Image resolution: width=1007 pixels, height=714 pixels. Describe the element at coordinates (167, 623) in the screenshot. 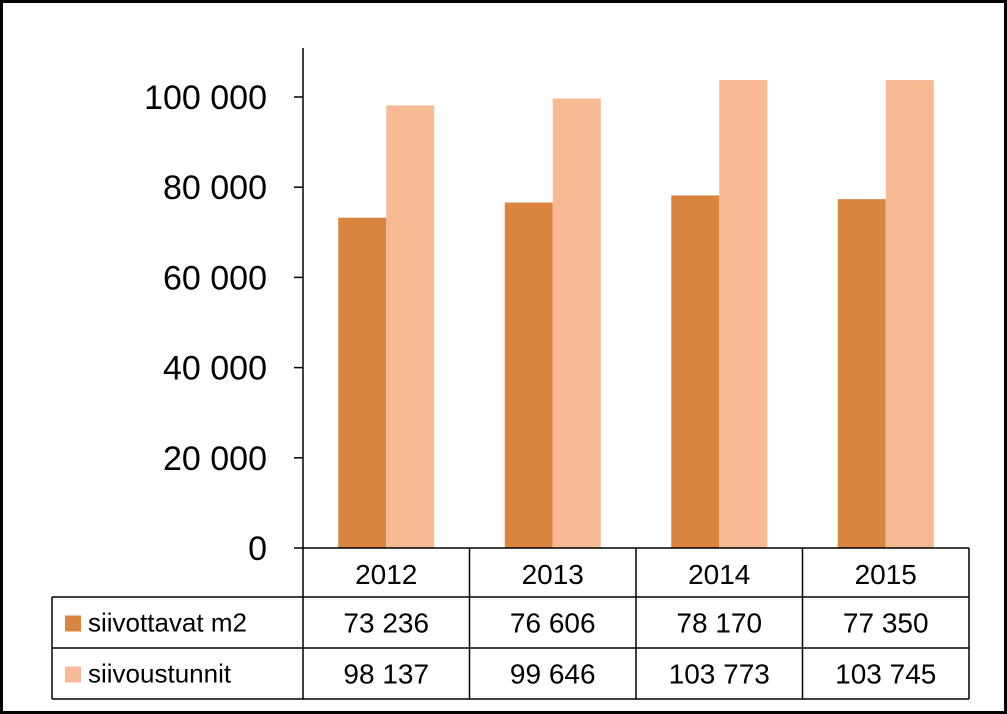

I see `legend-label: siivottavat m2` at that location.